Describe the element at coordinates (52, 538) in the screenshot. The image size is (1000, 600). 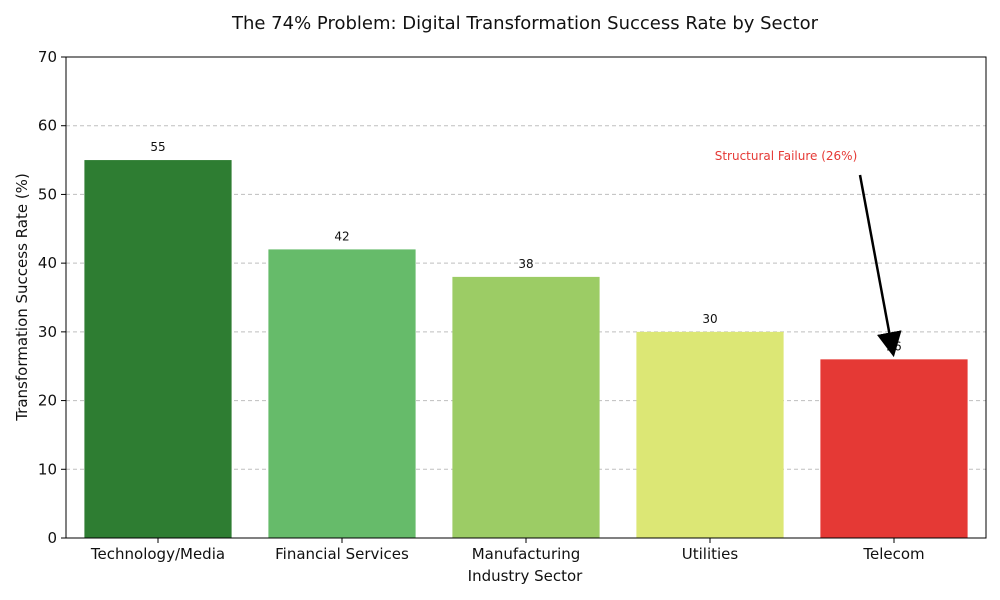
I see `y-tick-label: 0` at that location.